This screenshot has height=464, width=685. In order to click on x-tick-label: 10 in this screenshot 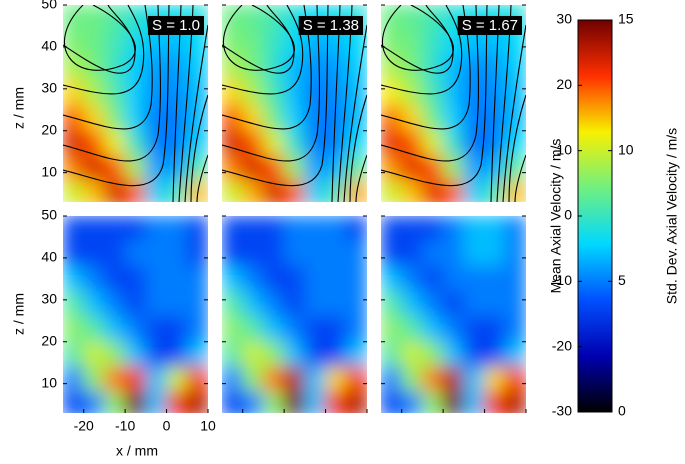, I will do `click(208, 426)`.